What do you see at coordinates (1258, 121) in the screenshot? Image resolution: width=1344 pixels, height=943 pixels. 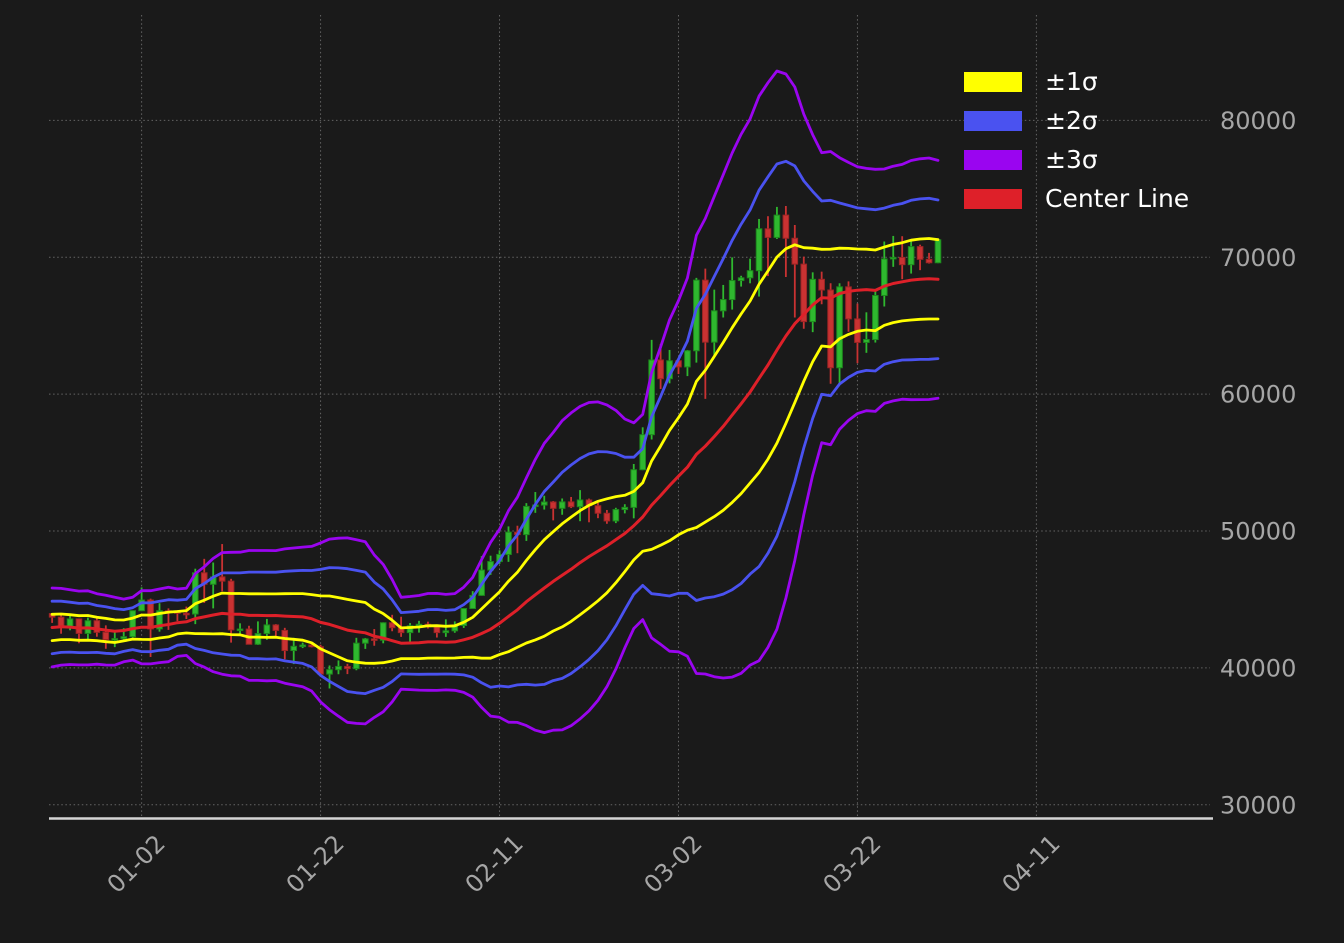 I see `y-tick-label: 80000` at bounding box center [1258, 121].